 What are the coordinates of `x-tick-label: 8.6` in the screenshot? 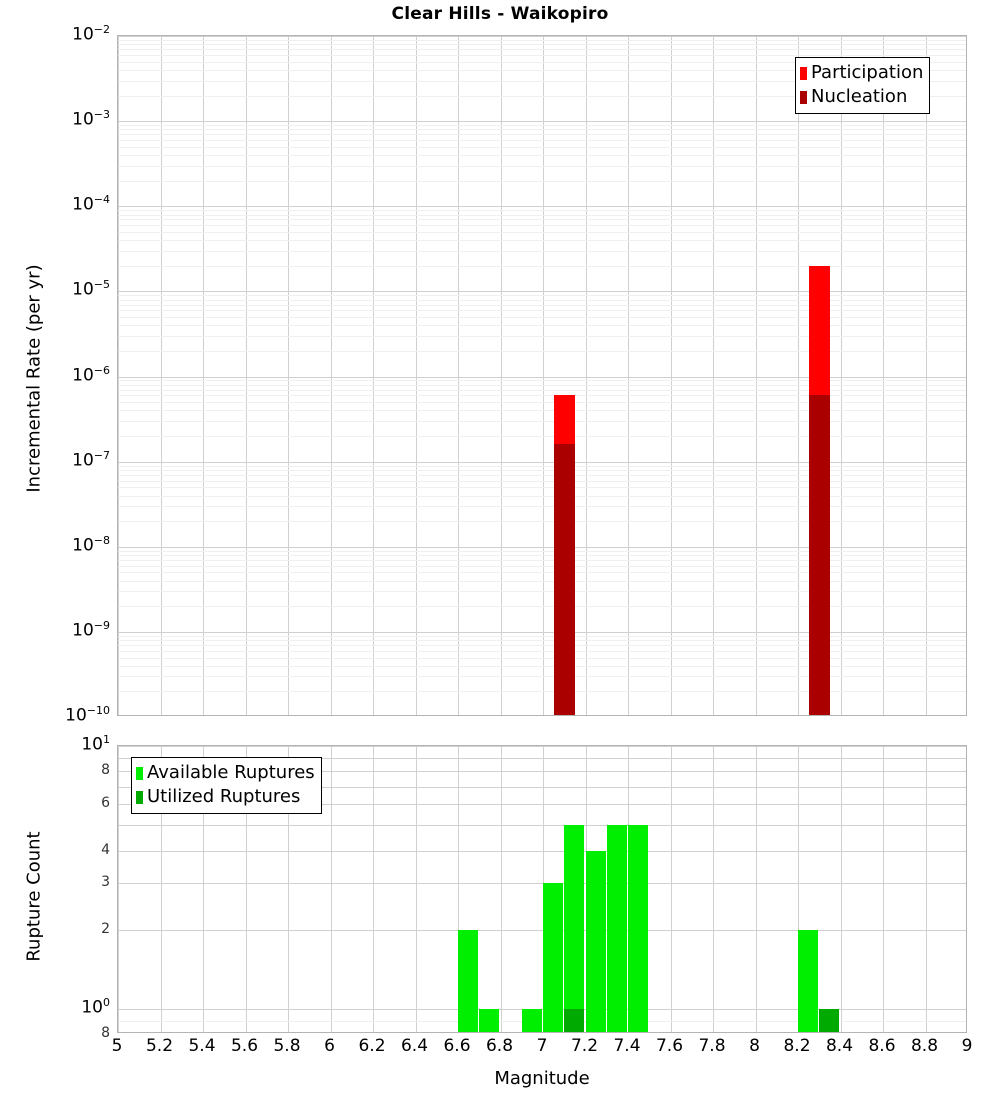 It's located at (882, 1046).